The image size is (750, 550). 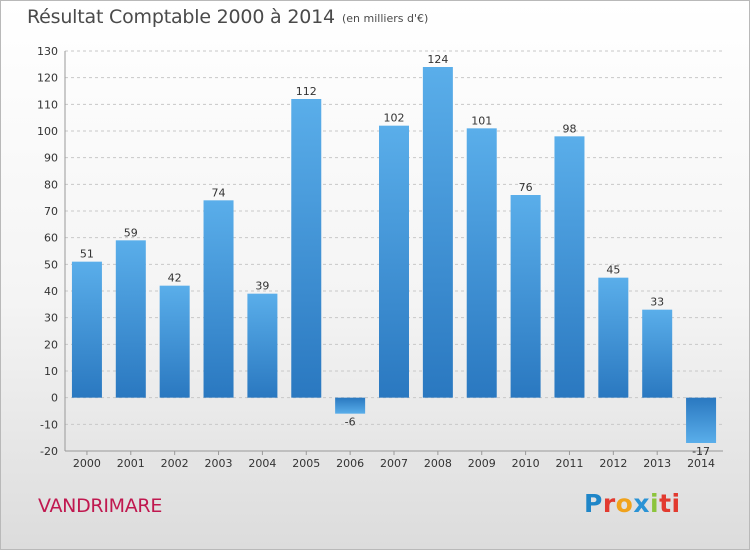 I want to click on value-label: 33, so click(x=657, y=302).